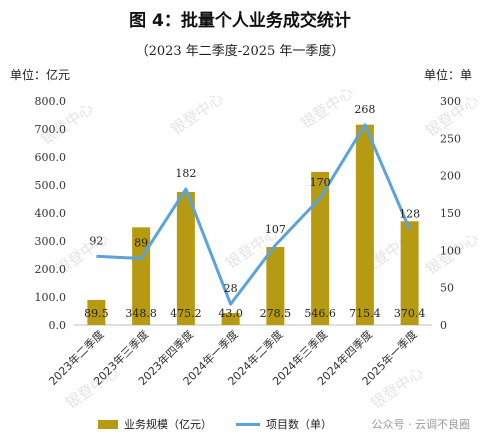 The width and height of the screenshot is (480, 444). What do you see at coordinates (186, 313) in the screenshot?
I see `bar-value-label: 475.2` at bounding box center [186, 313].